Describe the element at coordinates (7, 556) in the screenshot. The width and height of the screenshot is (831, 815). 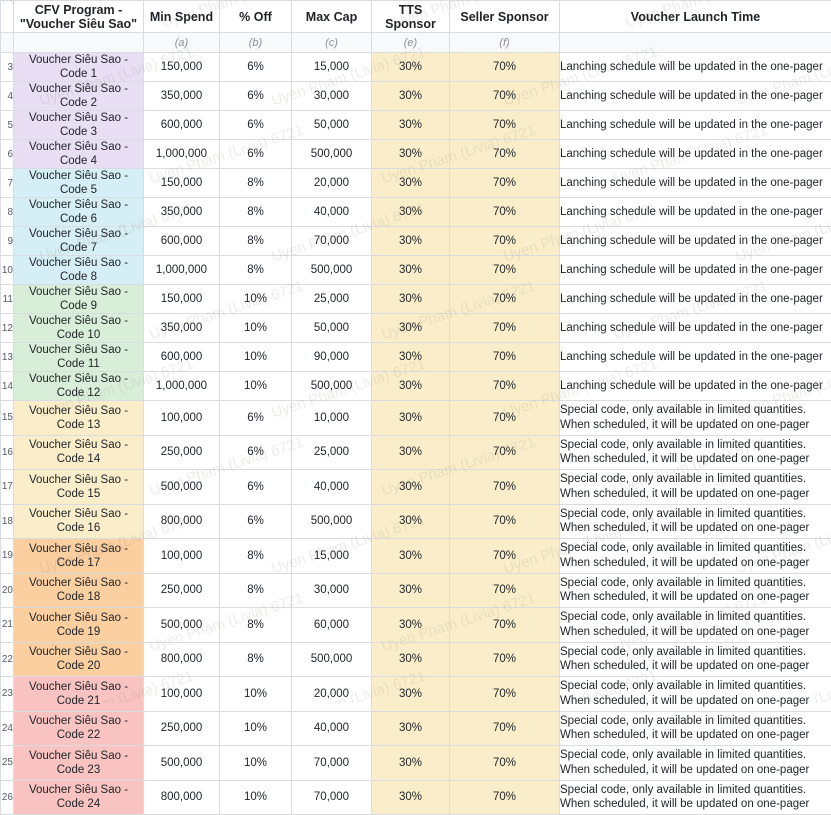
I see `row-number-cell: 19` at that location.